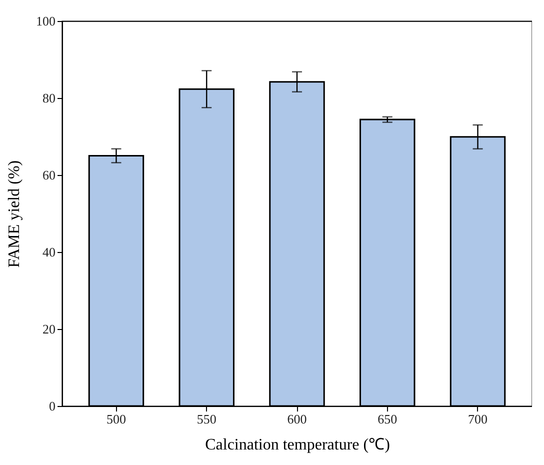 The width and height of the screenshot is (544, 465). Describe the element at coordinates (116, 419) in the screenshot. I see `x-tick-label: 500` at that location.